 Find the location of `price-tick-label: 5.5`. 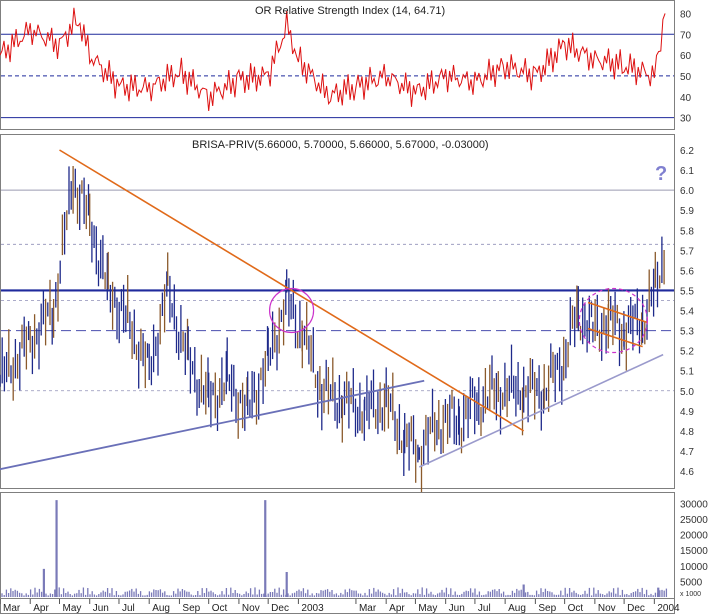

price-tick-label: 5.5 is located at coordinates (687, 291).